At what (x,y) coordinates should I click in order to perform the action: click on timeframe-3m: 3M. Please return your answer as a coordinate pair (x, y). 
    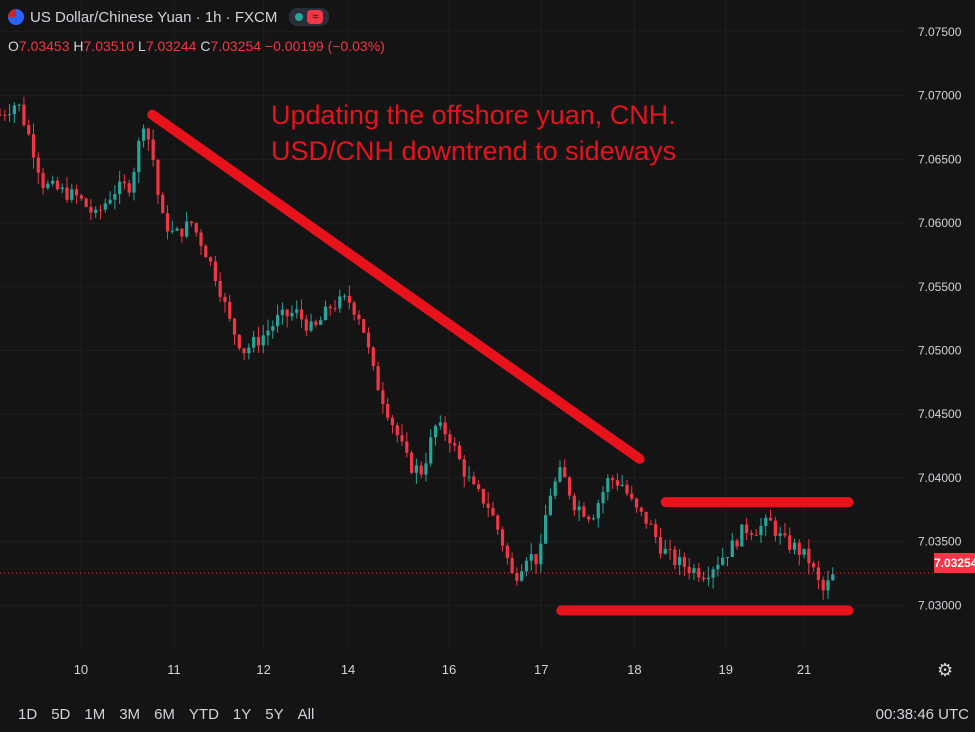
    Looking at the image, I should click on (130, 714).